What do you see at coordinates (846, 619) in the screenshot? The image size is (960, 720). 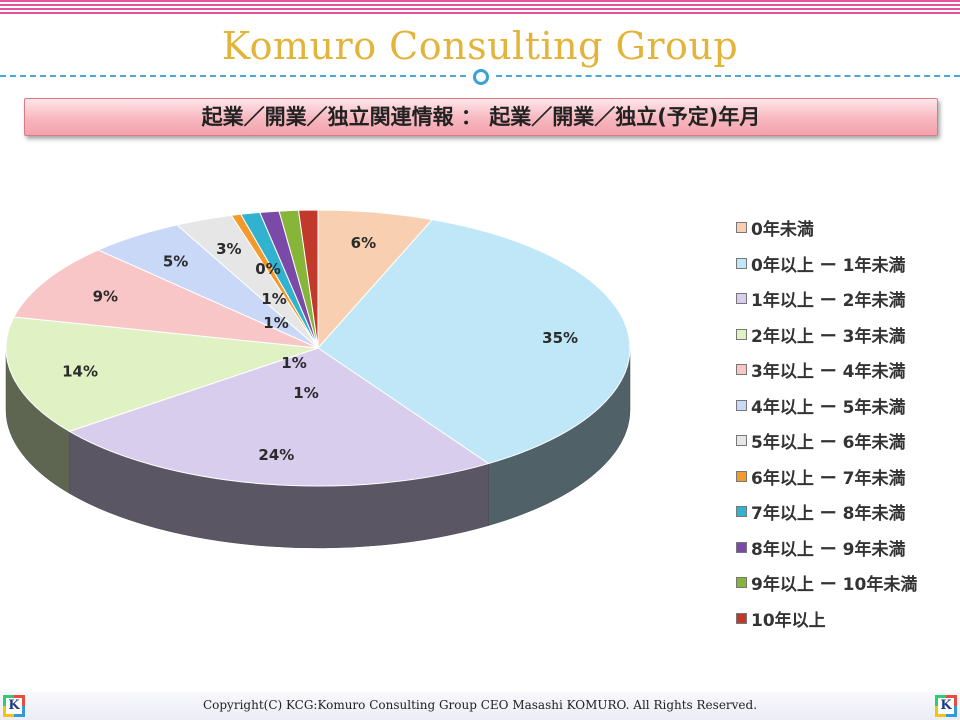 I see `legend-item: 10年以上` at bounding box center [846, 619].